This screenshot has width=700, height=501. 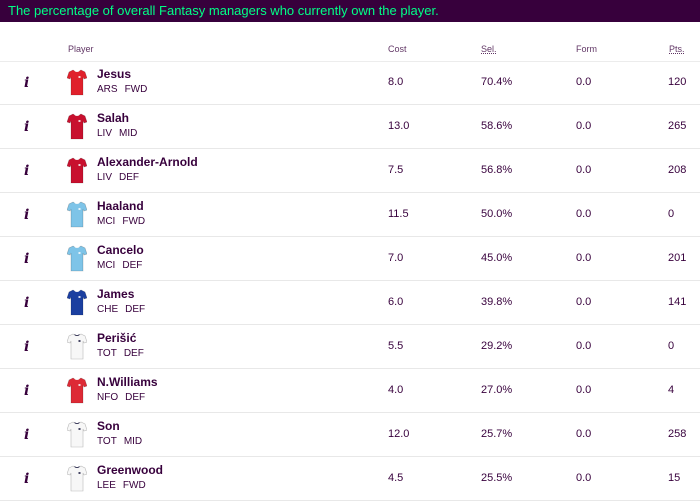 I want to click on player-cost: 13.0, so click(x=399, y=126).